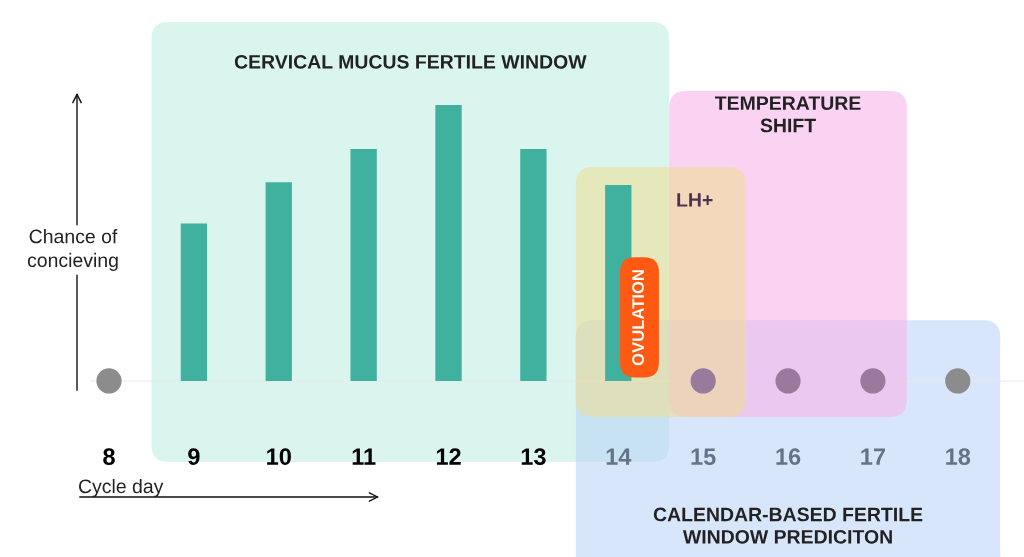 Image resolution: width=1024 pixels, height=557 pixels. Describe the element at coordinates (788, 525) in the screenshot. I see `band-label: CALENDAR-BASED FERTILE WINDOW PREDICITON` at that location.